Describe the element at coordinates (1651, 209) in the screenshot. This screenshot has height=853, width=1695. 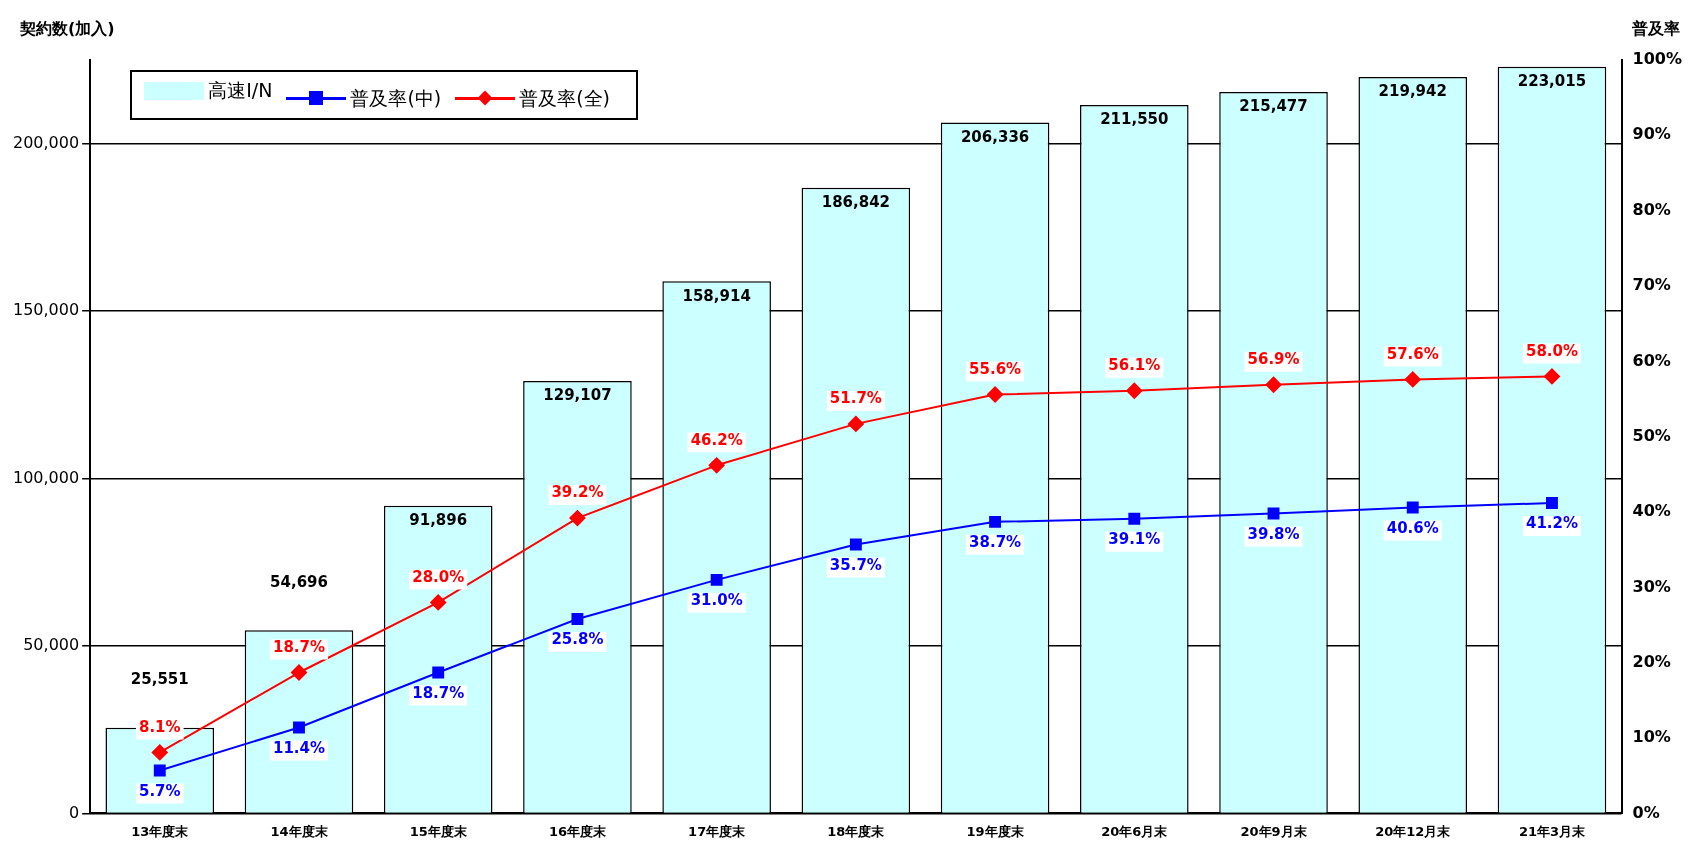
I see `y2-tick-label: 80%` at that location.